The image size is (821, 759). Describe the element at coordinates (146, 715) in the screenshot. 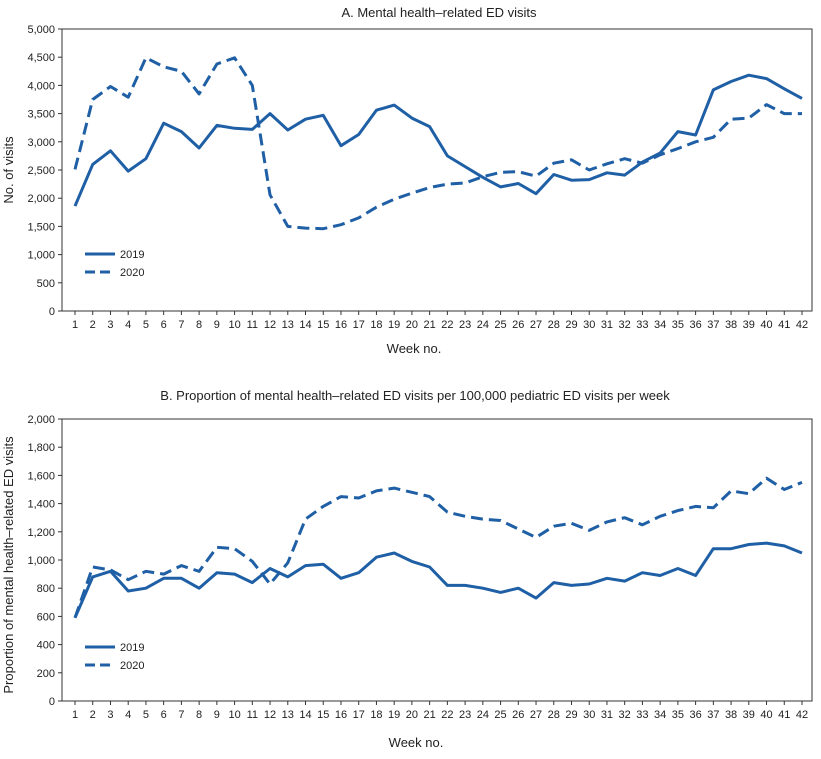

I see `panel-b-x-tick-label: 5` at that location.